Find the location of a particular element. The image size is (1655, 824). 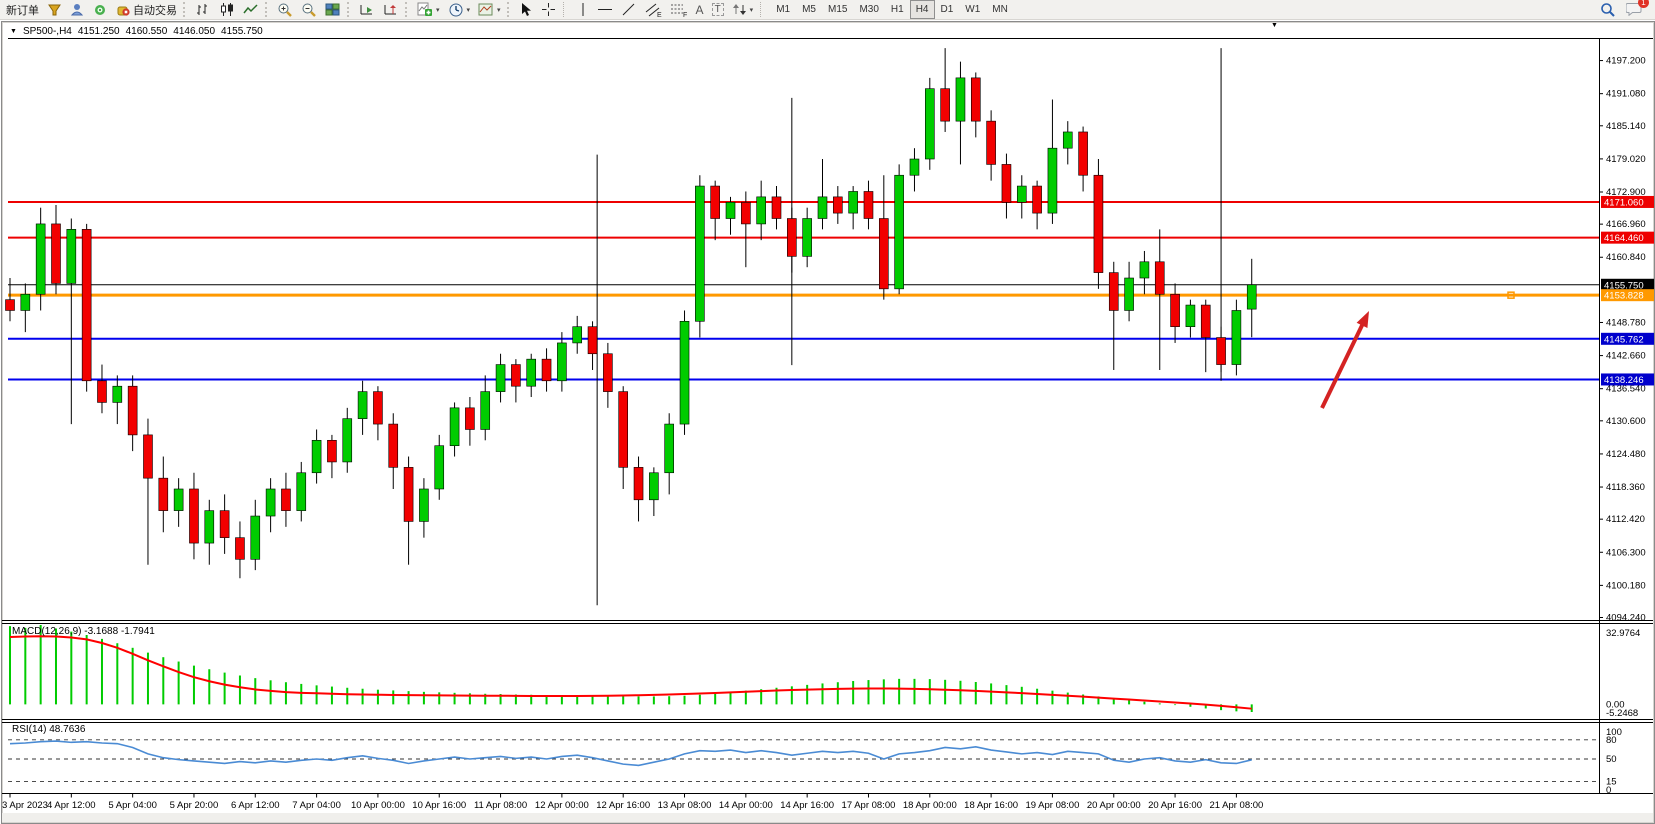

auto-scroll-button is located at coordinates (367, 9).